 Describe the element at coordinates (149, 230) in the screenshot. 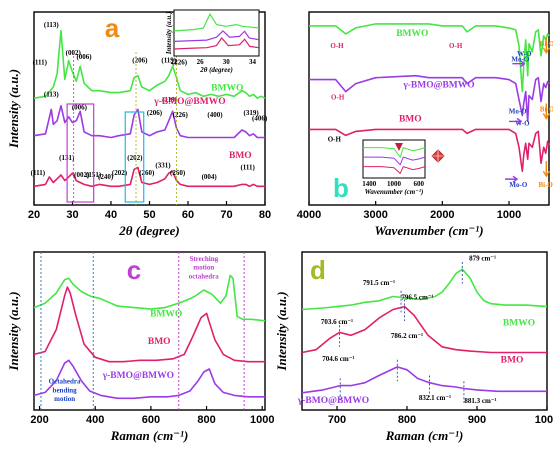

I see `x-axis-label: 2θ (degree)` at that location.